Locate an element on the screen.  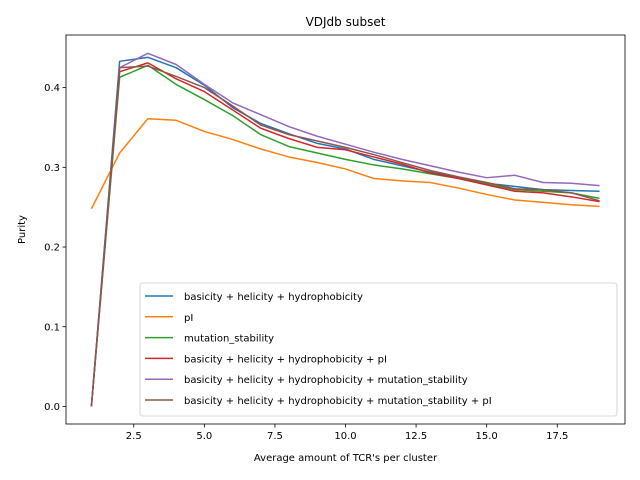
legend-entry-label: pI is located at coordinates (188, 318).